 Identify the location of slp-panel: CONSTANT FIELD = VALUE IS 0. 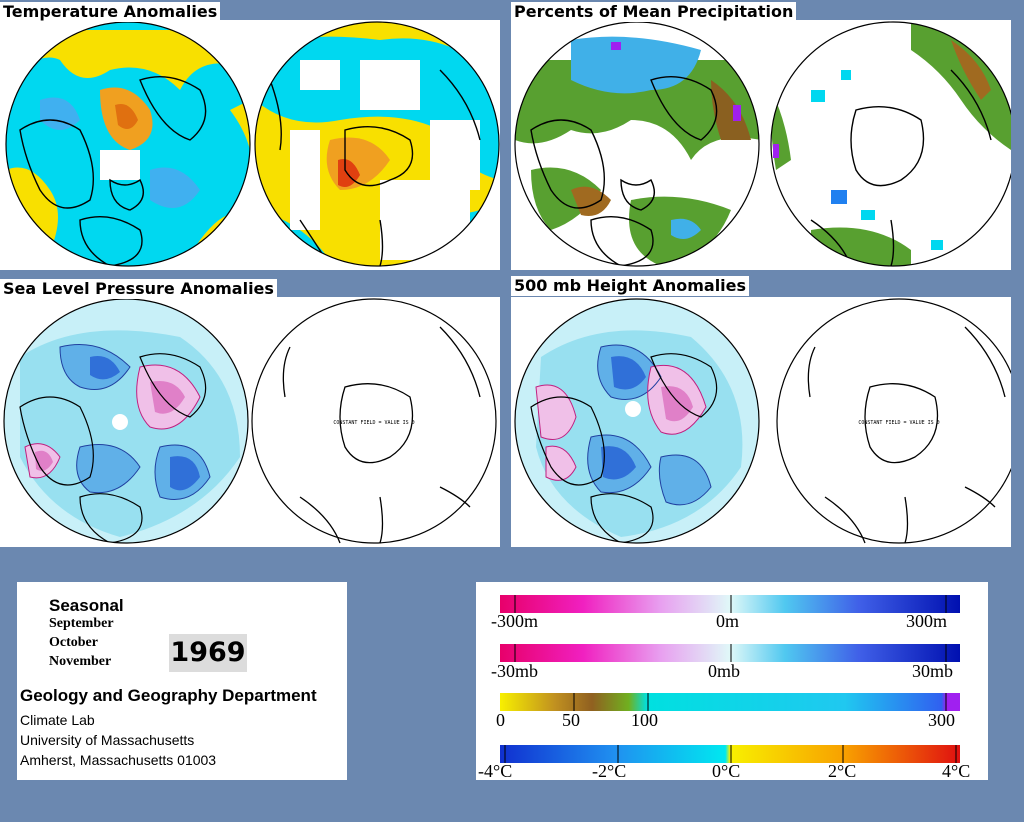
(250, 422).